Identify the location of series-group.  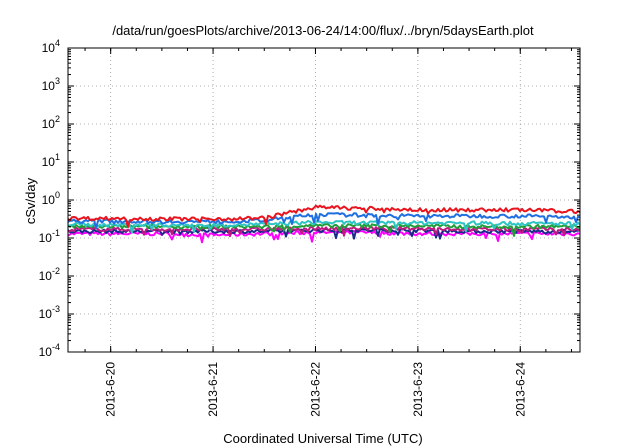
(324, 224).